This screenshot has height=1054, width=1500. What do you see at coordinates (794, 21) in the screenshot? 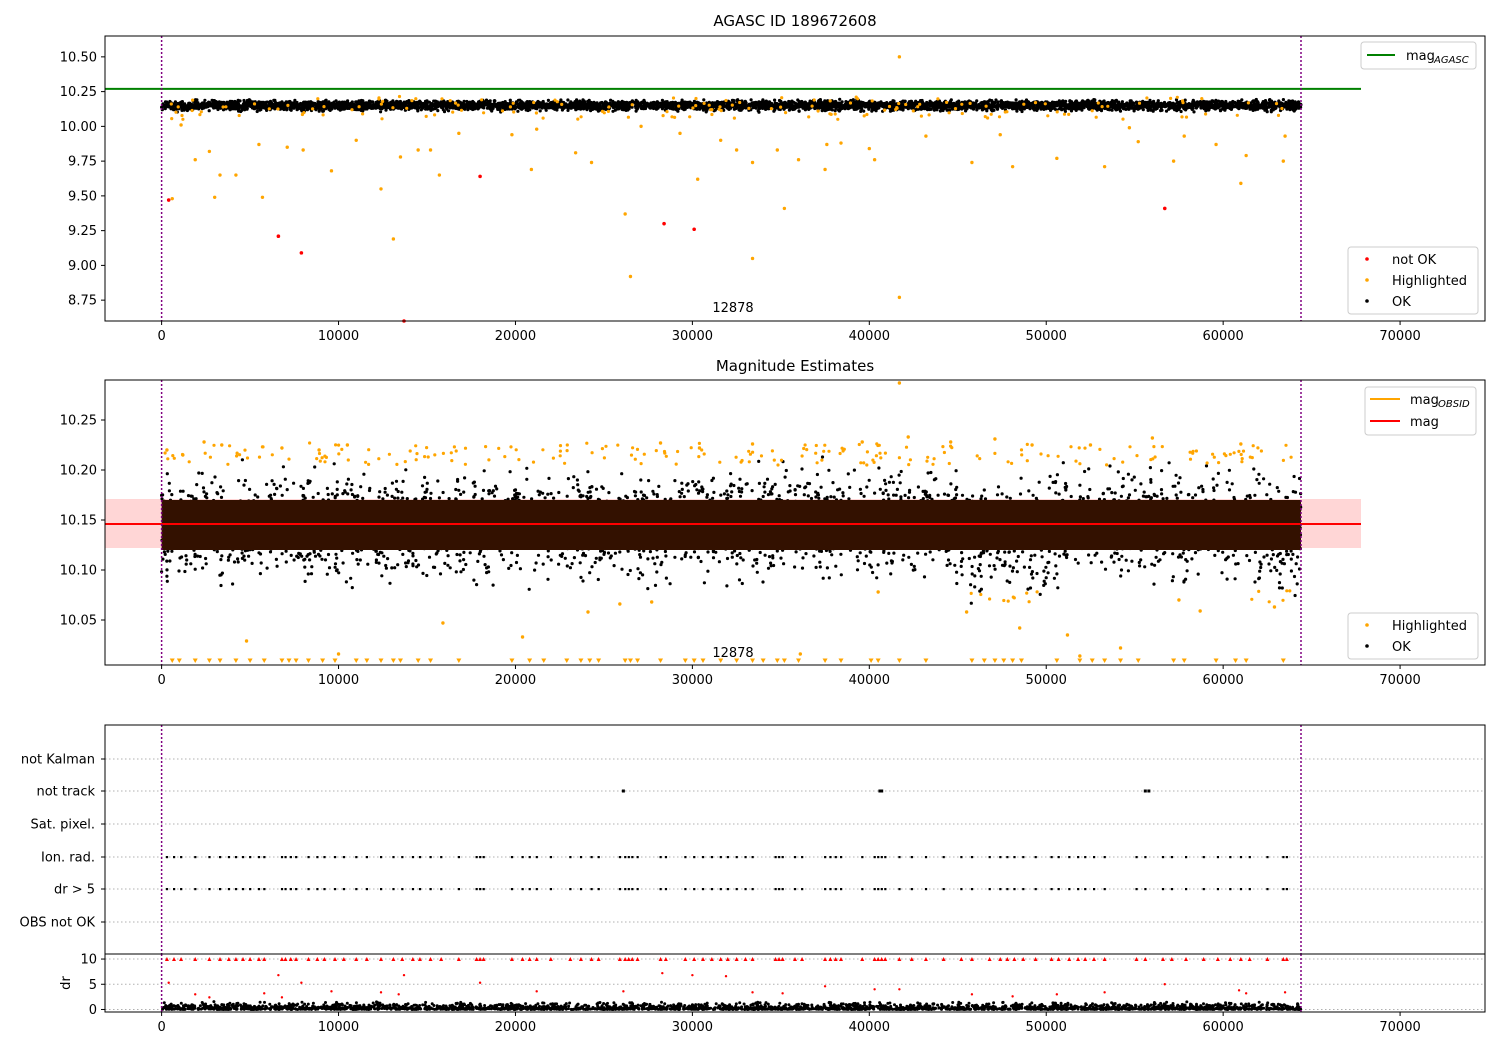
I see `panel1-title: AGASC ID 189672608` at bounding box center [794, 21].